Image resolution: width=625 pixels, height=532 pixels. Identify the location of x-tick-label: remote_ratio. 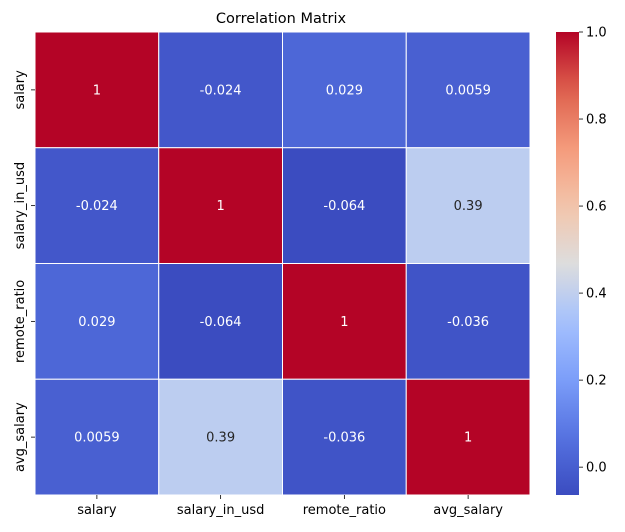
(344, 510).